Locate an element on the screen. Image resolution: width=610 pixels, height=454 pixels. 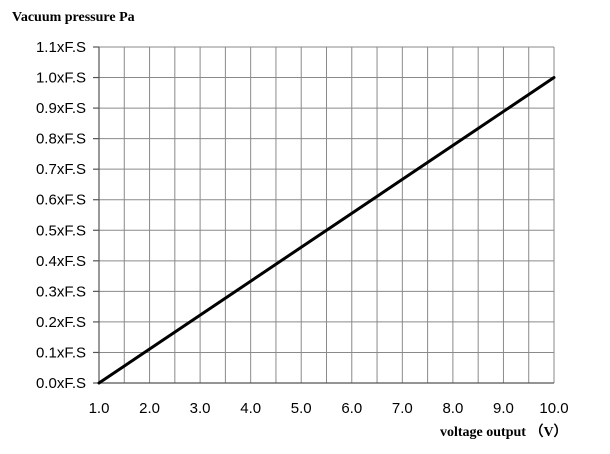
chart-title: Vacuum pressure Pa is located at coordinates (73, 17).